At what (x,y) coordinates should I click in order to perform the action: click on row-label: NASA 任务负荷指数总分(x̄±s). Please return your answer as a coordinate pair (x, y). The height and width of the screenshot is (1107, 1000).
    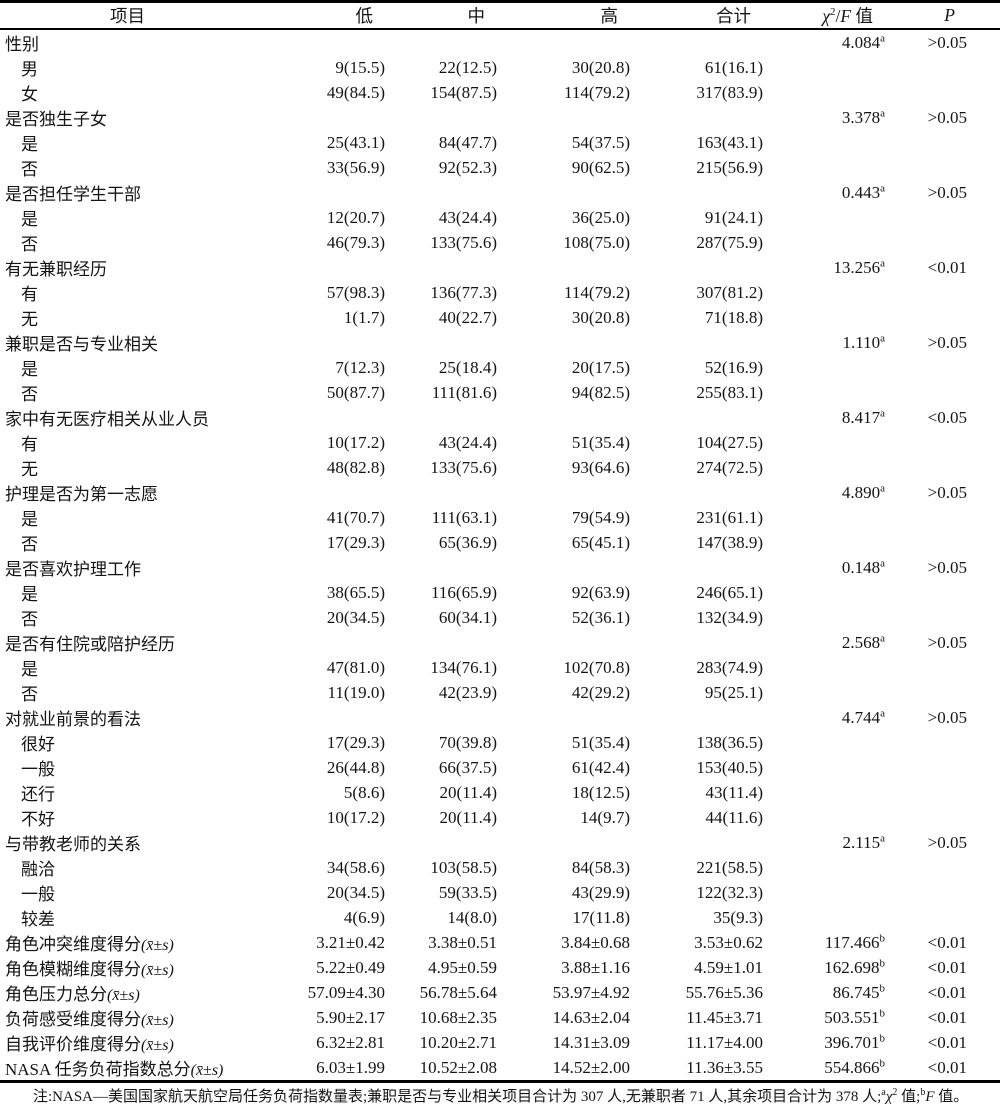
    Looking at the image, I should click on (114, 1069).